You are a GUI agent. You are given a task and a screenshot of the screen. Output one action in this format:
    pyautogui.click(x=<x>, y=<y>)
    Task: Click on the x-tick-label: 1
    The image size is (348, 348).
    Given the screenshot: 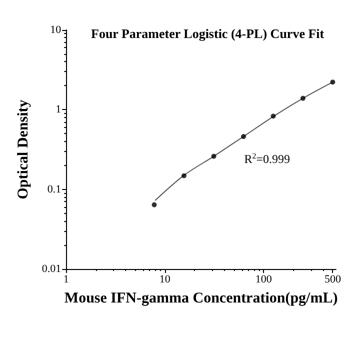 What is the action you would take?
    pyautogui.click(x=66, y=280)
    